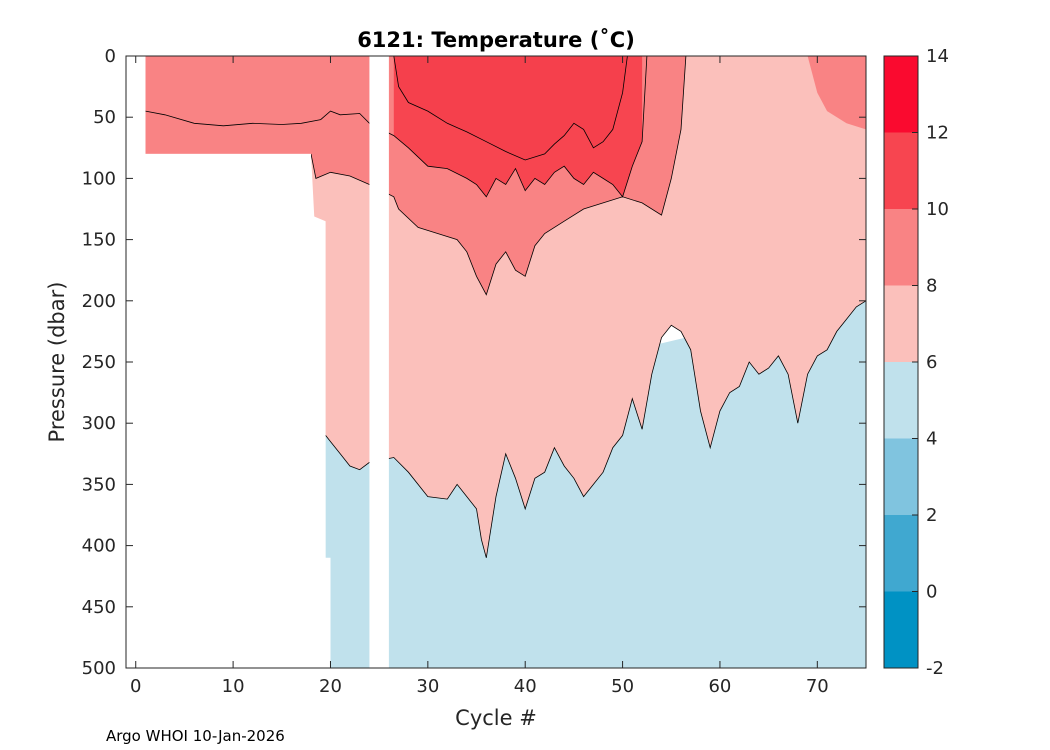 This screenshot has height=750, width=1050. I want to click on colorbar: -2 0 2 4 6 8 10 12 14, so click(916, 362).